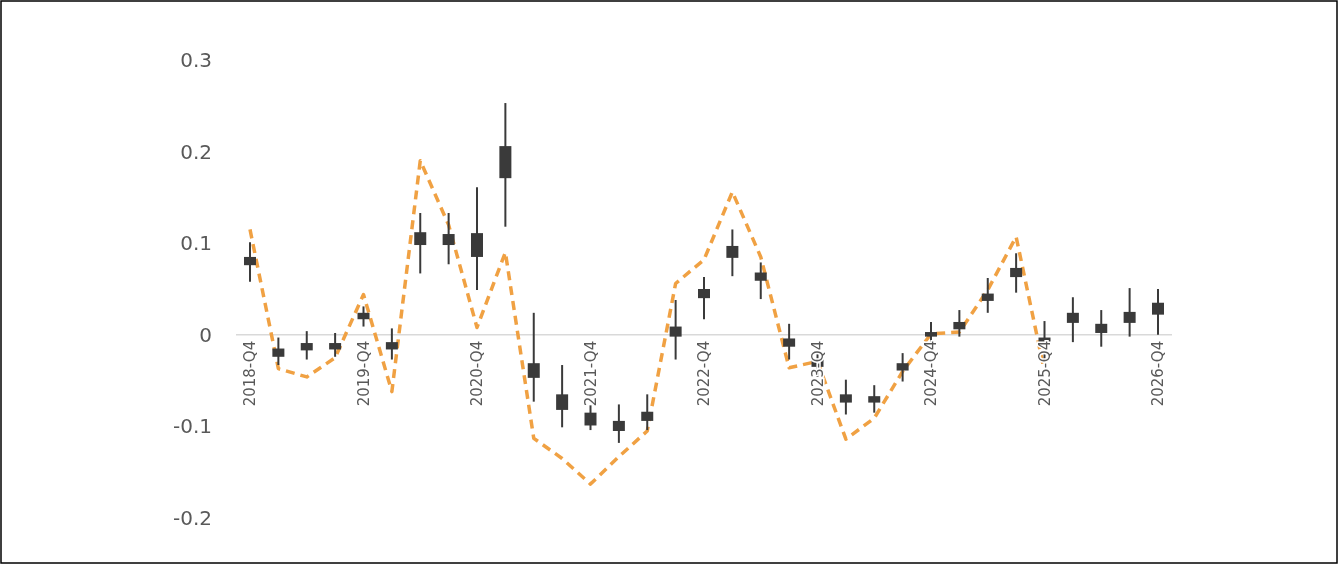  Describe the element at coordinates (1044, 373) in the screenshot. I see `x-tick-label: 2025-Q4` at that location.